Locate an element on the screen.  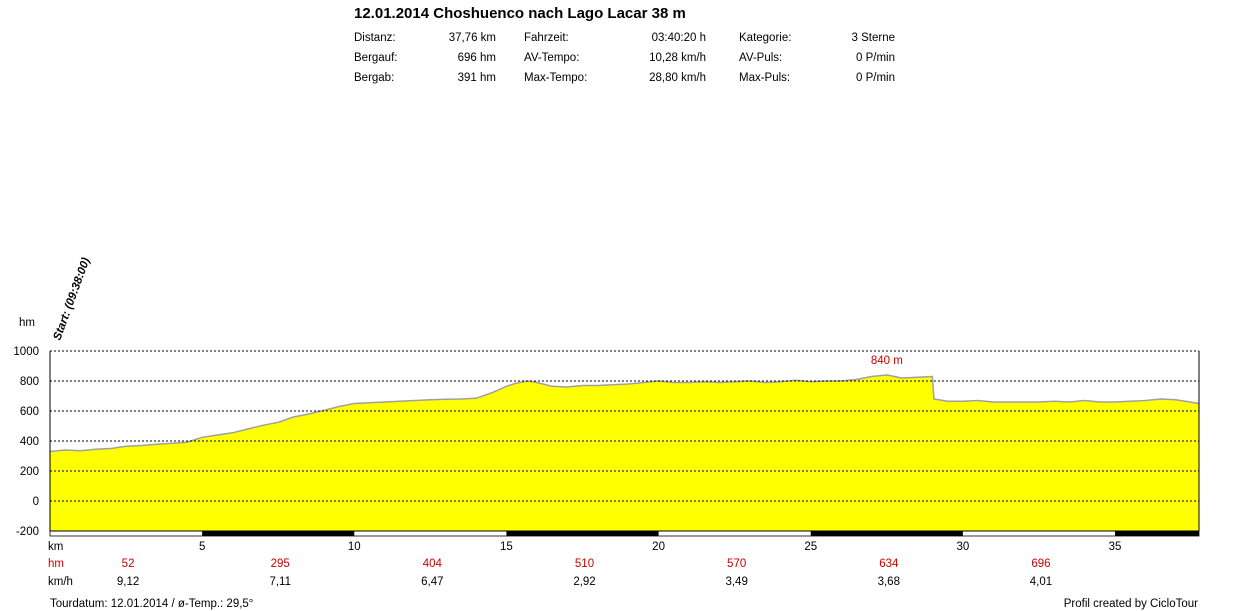
y-tick-label: -200 is located at coordinates (27, 532).